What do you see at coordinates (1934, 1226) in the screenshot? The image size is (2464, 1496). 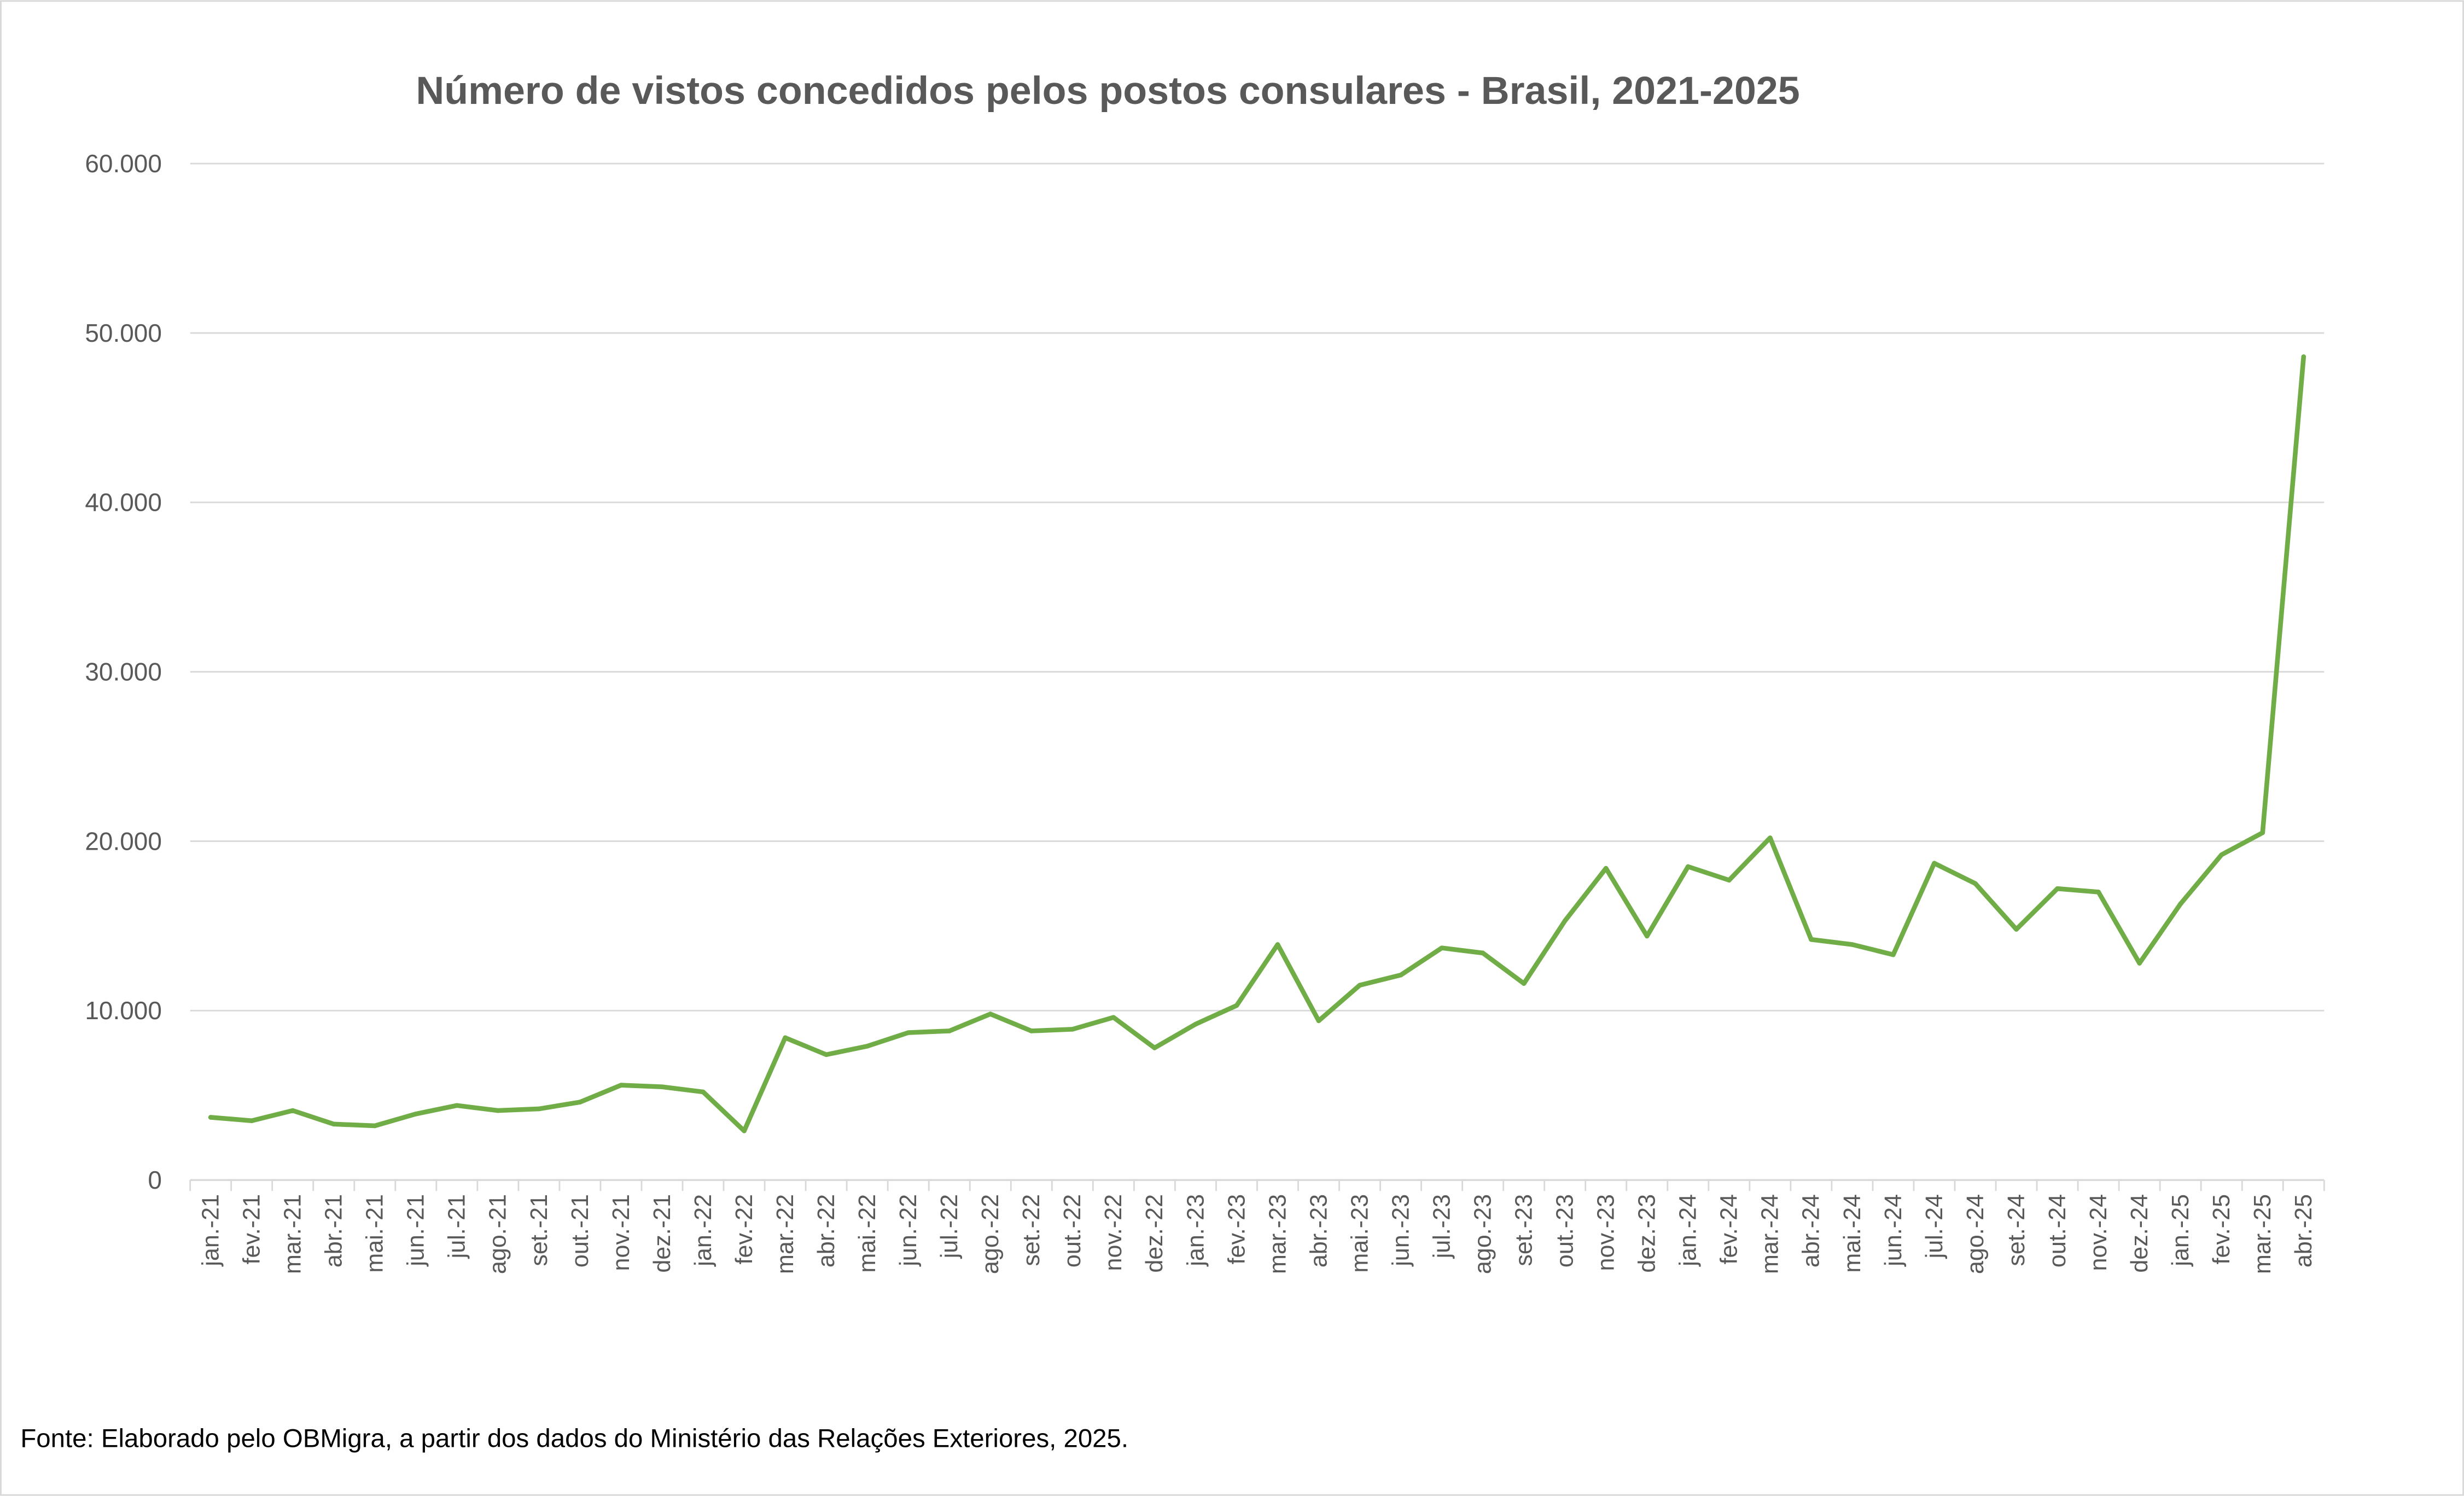 I see `x-tick-label: jul.-24` at bounding box center [1934, 1226].